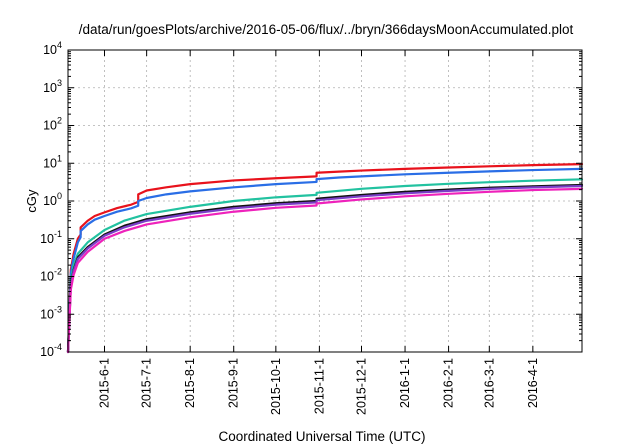  Describe the element at coordinates (321, 436) in the screenshot. I see `x-axis-label: Coordinated Universal Time (UTC)` at that location.